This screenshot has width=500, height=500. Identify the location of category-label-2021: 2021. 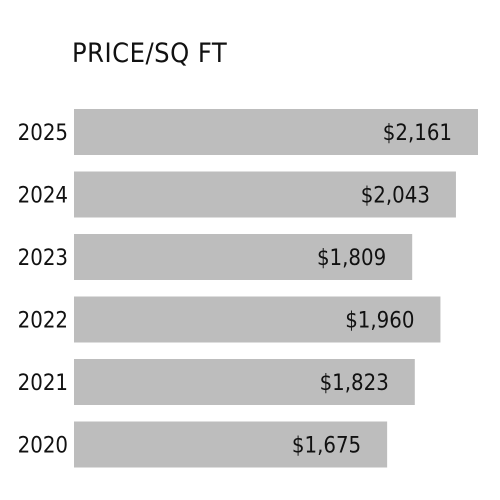
(43, 383).